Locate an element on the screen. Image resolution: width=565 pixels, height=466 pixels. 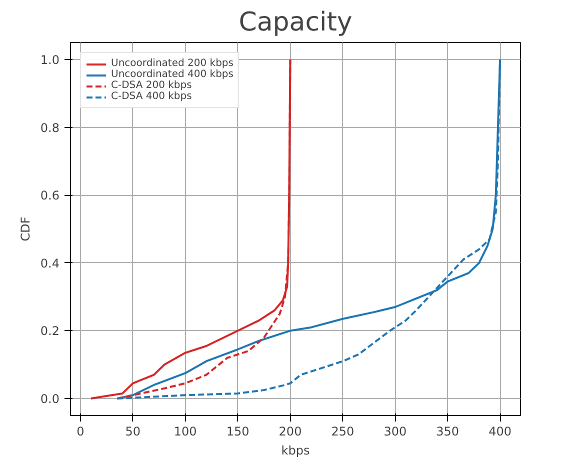
x-tick-label: 300 is located at coordinates (395, 431).